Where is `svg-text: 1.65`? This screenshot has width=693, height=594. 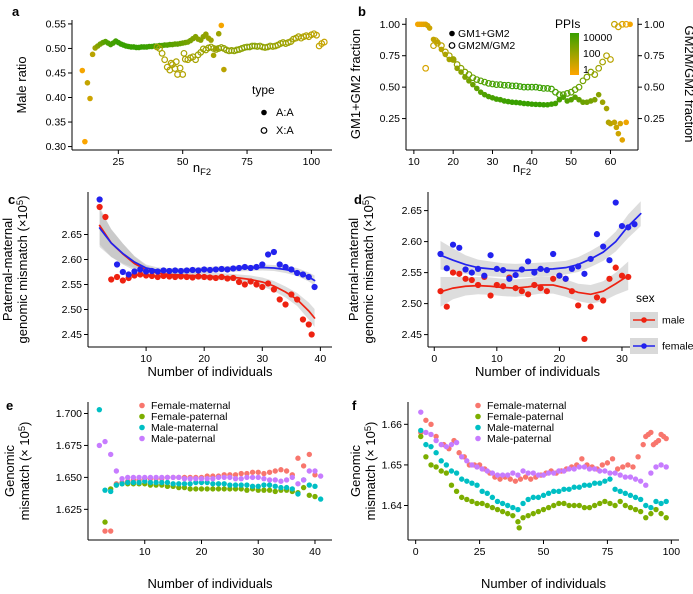
svg-text: 1.65 is located at coordinates (392, 465).